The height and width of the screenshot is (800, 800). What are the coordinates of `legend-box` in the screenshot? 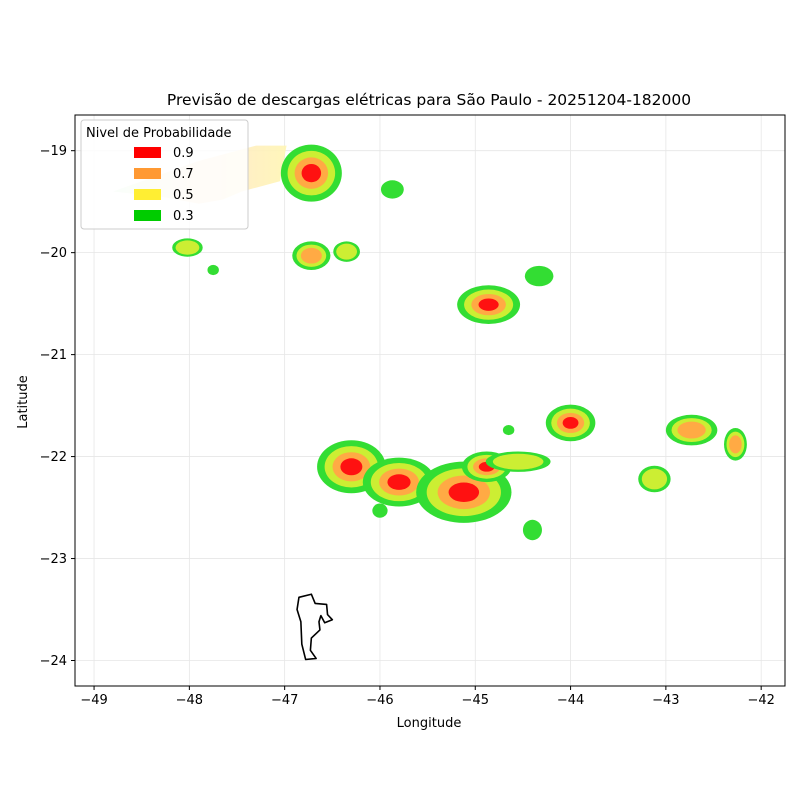 It's located at (164, 174).